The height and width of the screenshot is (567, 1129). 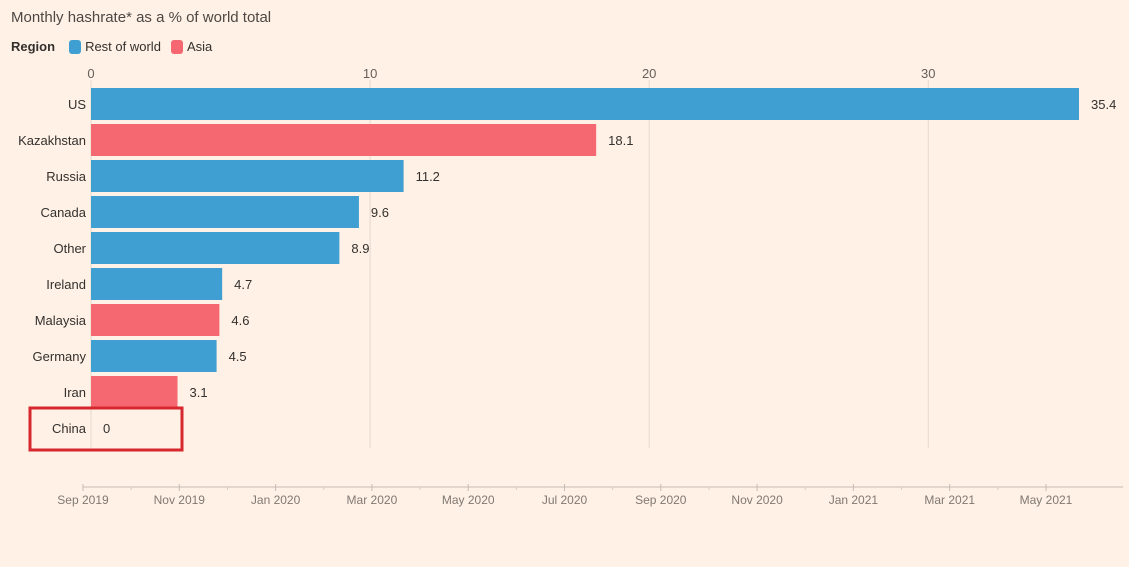 I want to click on legend-title: Region, so click(x=33, y=46).